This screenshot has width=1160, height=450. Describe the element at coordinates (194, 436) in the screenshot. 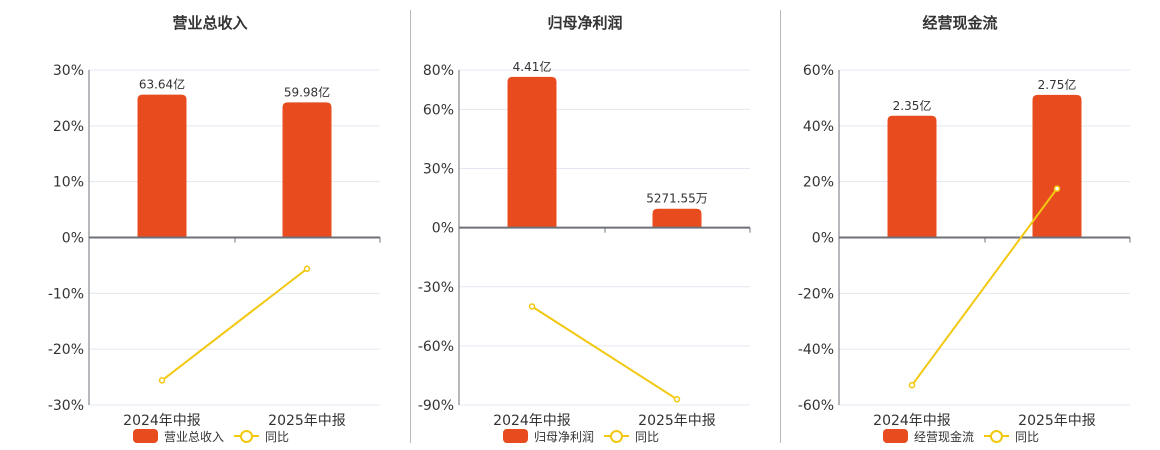

I see `bar-legend-label: 营业总收入` at that location.